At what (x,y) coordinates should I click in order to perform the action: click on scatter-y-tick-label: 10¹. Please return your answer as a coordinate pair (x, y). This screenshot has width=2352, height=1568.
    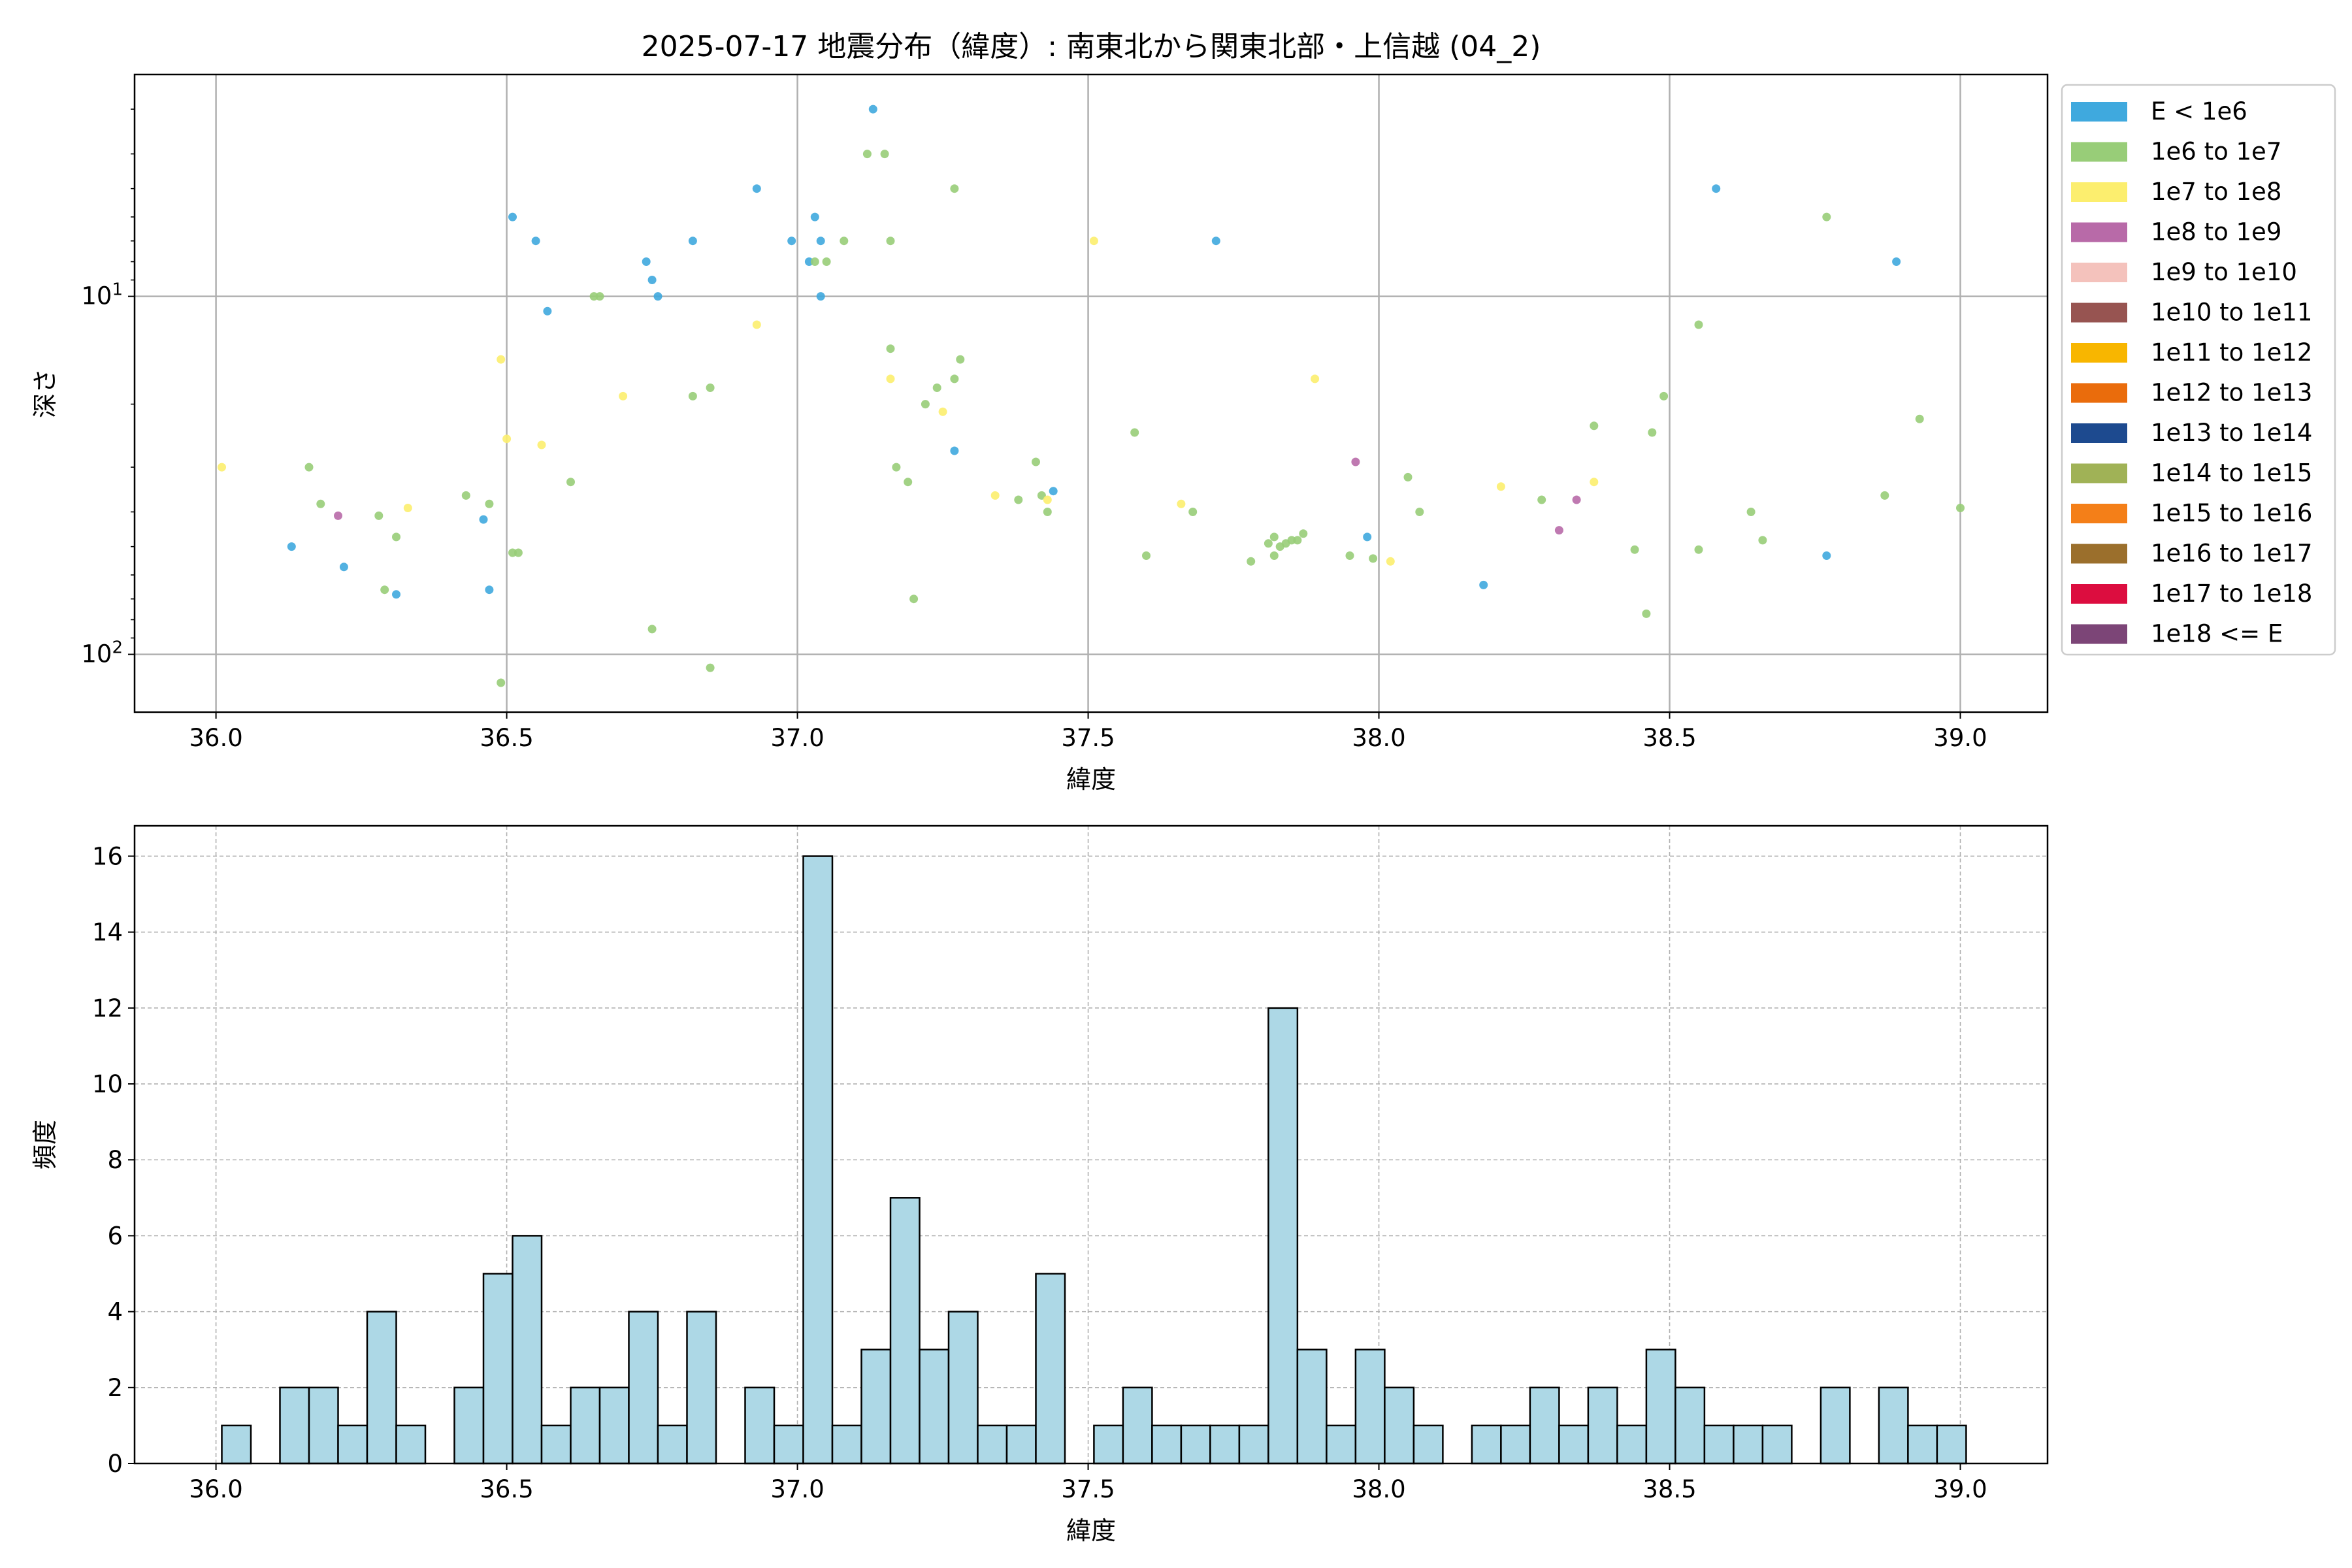
    Looking at the image, I should click on (102, 295).